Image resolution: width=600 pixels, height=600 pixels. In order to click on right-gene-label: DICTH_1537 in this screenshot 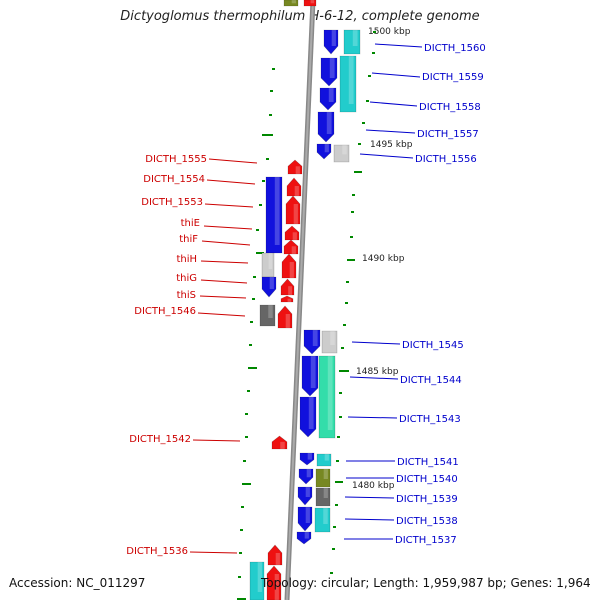, I will do `click(426, 540)`.